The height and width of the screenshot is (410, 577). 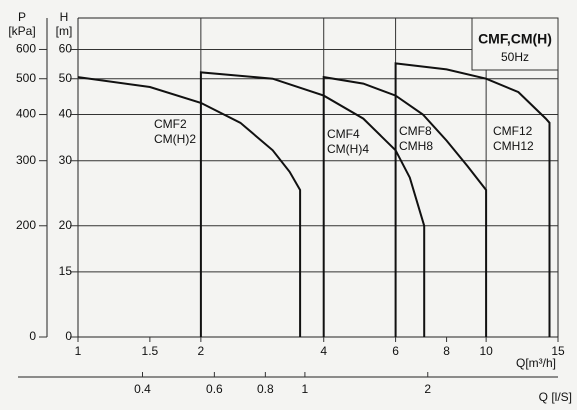 I want to click on y-tick-label: 15, so click(x=66, y=271).